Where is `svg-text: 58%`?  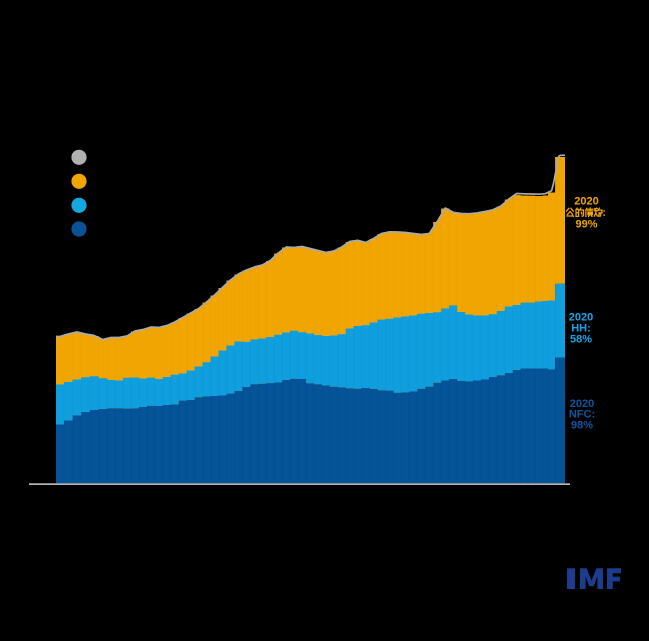 svg-text: 58% is located at coordinates (581, 340).